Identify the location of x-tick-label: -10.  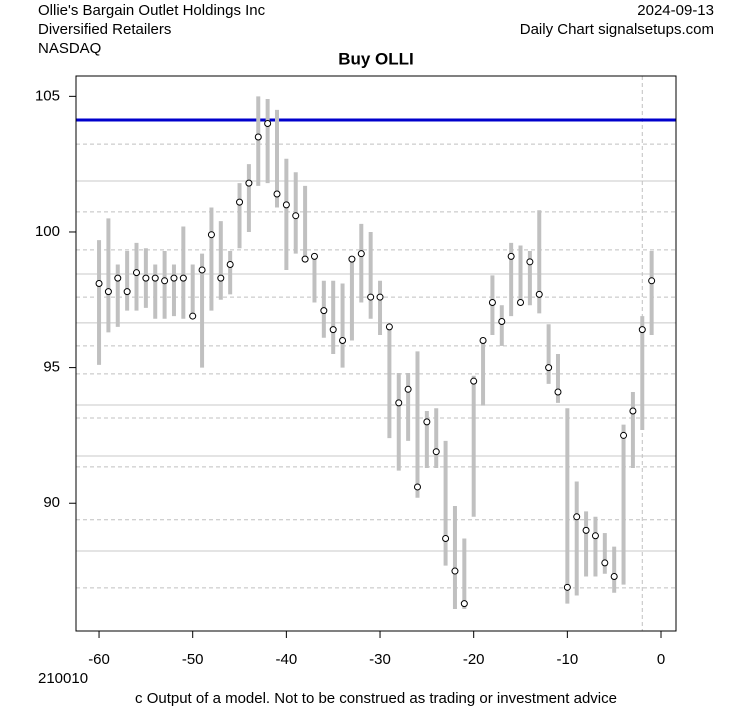
(568, 659).